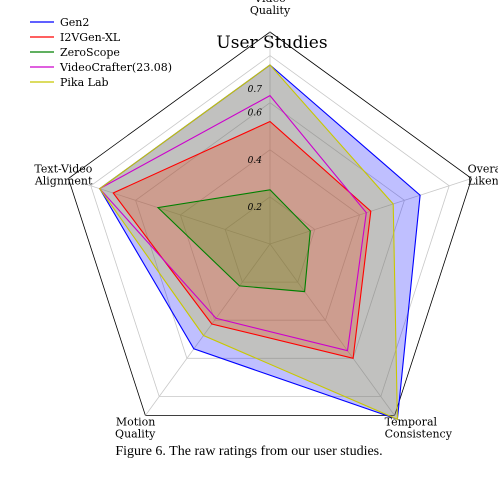 Image resolution: width=498 pixels, height=479 pixels. Describe the element at coordinates (74, 22) in the screenshot. I see `legend-label: Gen2` at that location.